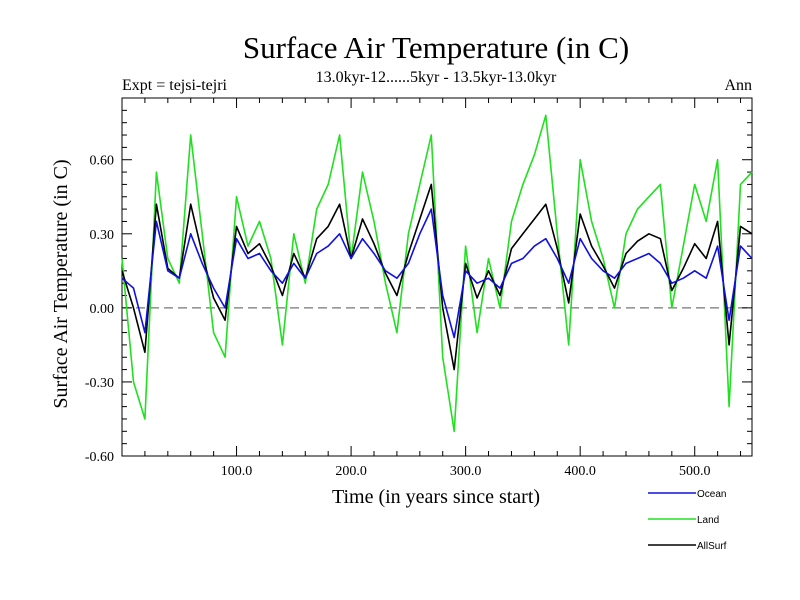 This screenshot has width=800, height=600. Describe the element at coordinates (712, 546) in the screenshot. I see `legend-label-allsurf: AllSurf` at that location.